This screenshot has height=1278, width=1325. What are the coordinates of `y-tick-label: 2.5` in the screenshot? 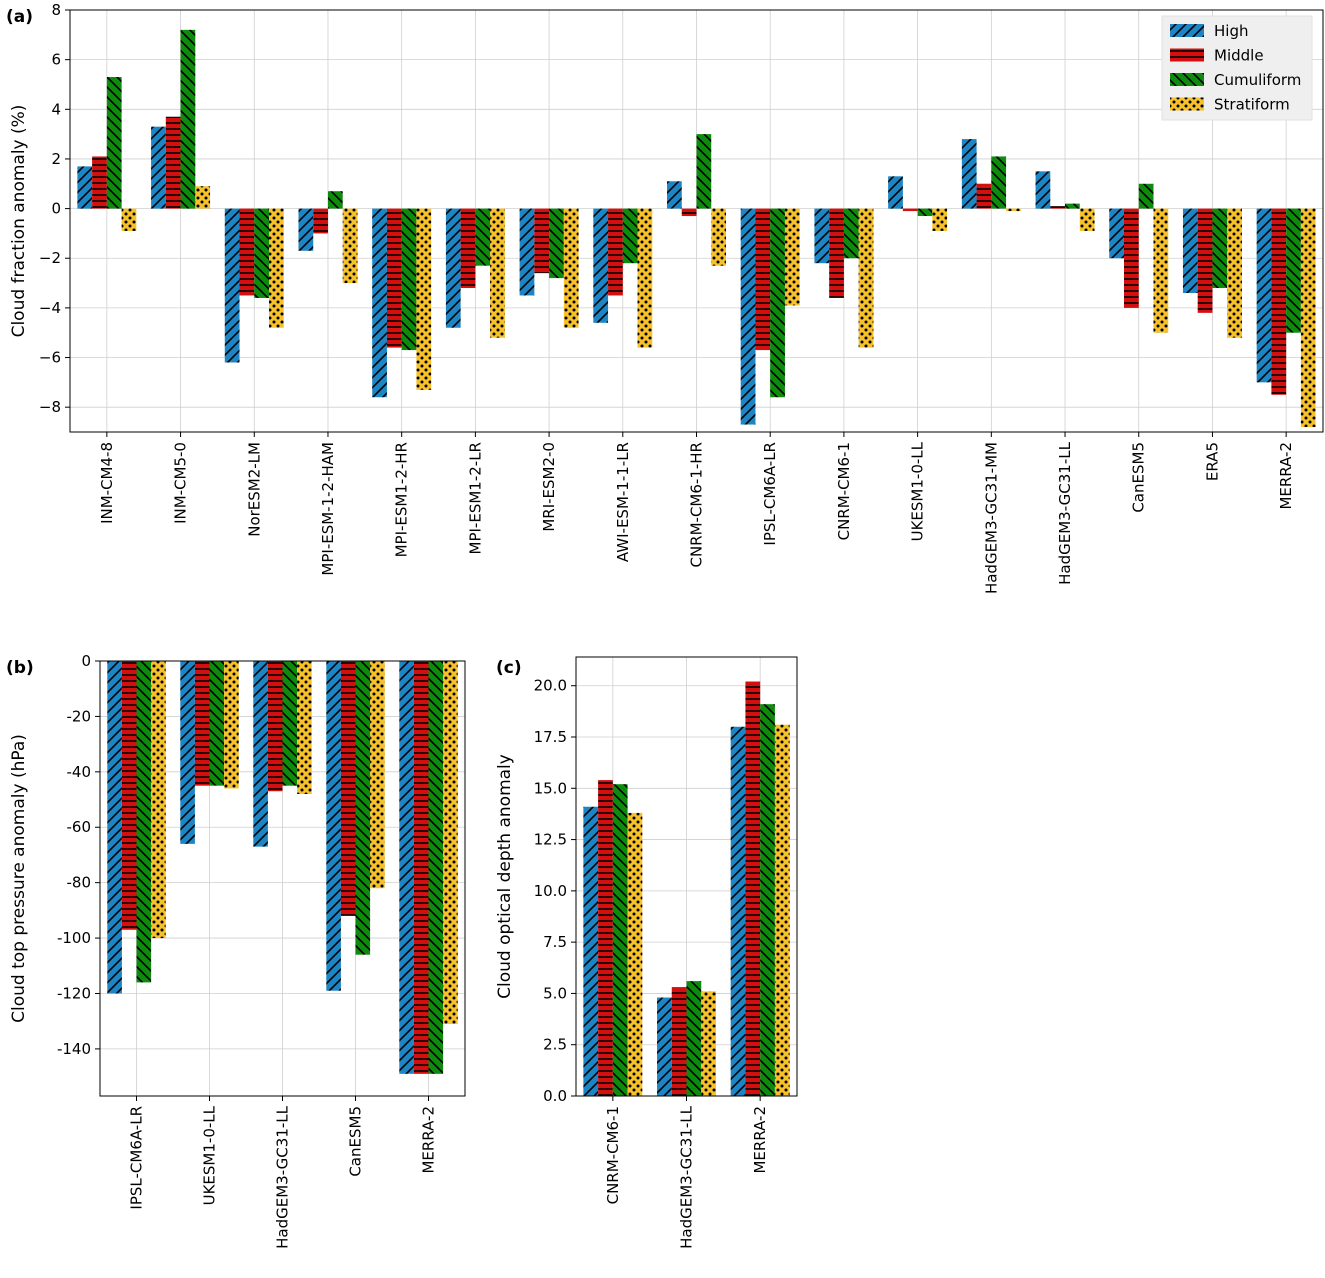 It's located at (555, 1045).